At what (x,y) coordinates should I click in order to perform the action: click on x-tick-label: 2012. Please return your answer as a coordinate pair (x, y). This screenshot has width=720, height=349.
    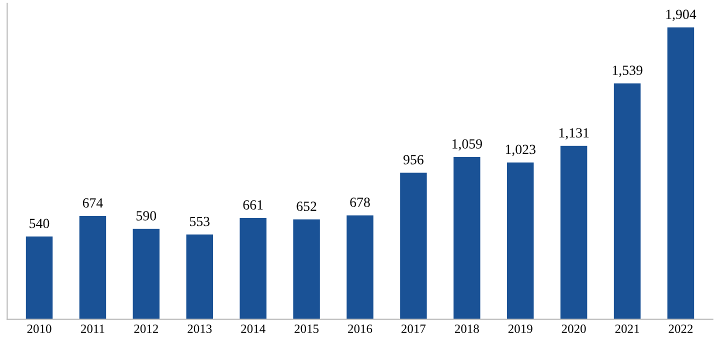
    Looking at the image, I should click on (146, 328).